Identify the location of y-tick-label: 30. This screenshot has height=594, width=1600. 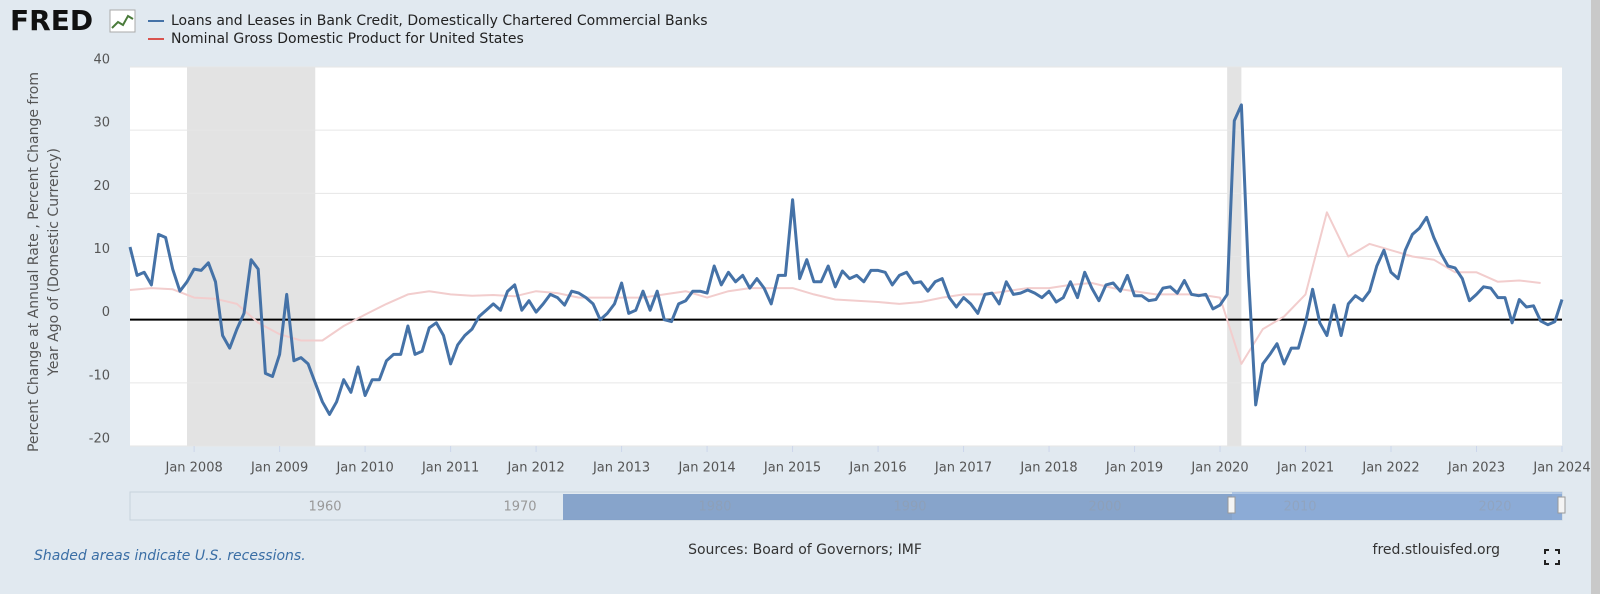
(101, 123).